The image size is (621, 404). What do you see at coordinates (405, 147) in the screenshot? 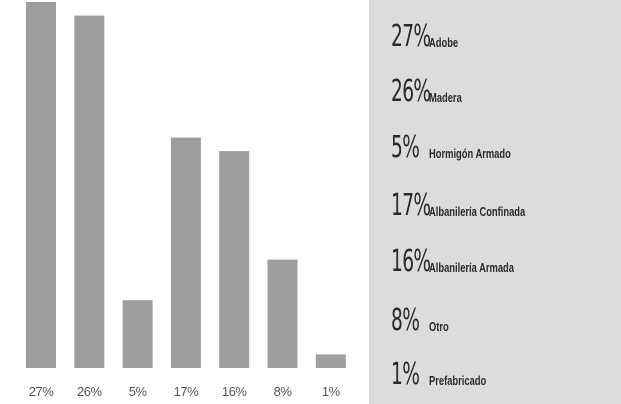
I see `legend-percent: 5%` at bounding box center [405, 147].